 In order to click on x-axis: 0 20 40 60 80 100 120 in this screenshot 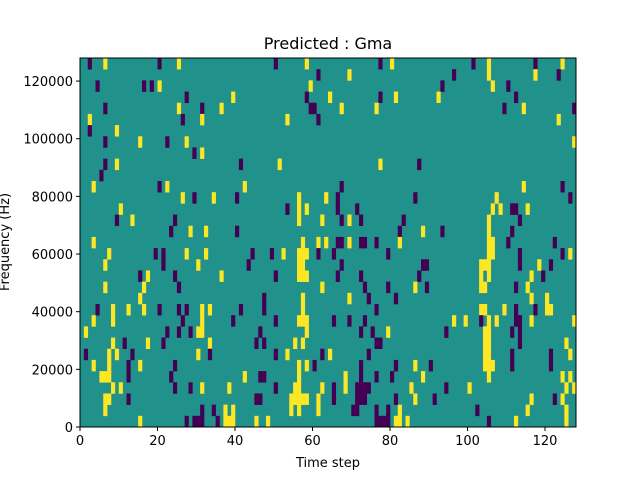, I will do `click(316, 438)`.